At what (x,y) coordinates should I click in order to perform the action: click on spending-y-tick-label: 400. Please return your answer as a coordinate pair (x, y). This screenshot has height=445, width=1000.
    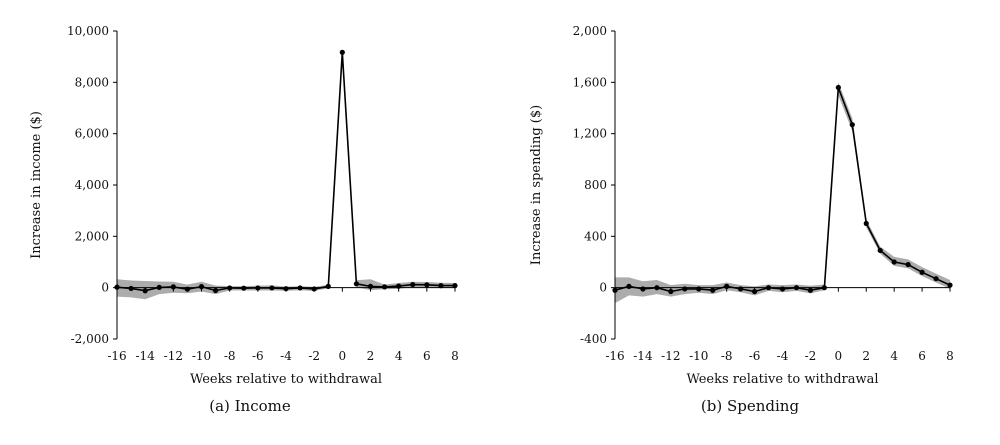
    Looking at the image, I should click on (595, 236).